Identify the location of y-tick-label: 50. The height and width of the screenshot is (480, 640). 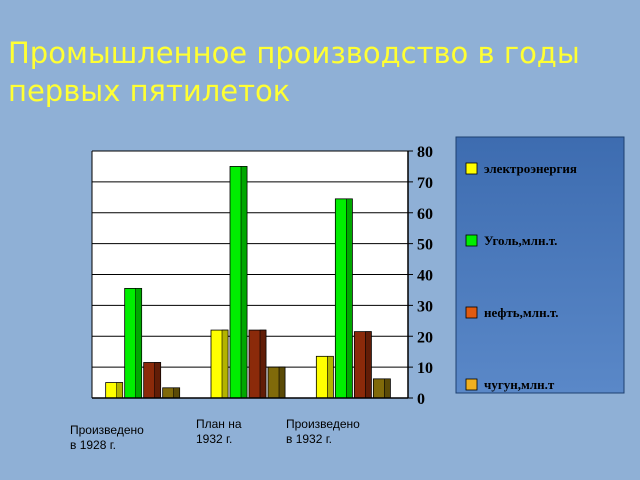
(425, 245).